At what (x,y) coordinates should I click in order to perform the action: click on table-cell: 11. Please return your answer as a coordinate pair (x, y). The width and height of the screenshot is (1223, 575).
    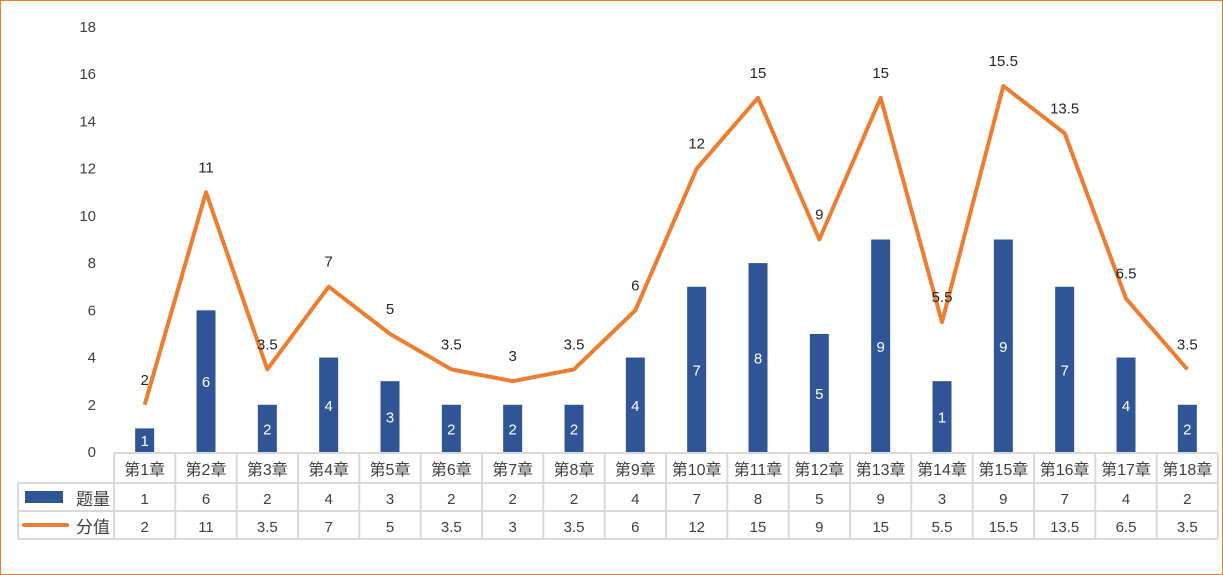
    Looking at the image, I should click on (206, 527).